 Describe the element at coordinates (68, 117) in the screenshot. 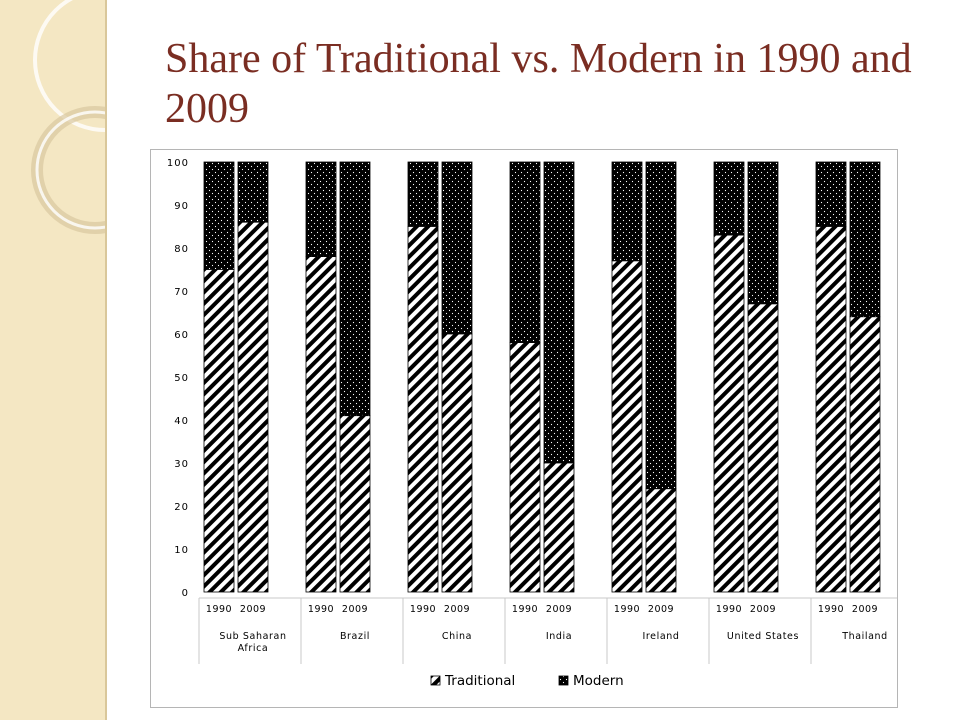

I see `decorative-circles` at that location.